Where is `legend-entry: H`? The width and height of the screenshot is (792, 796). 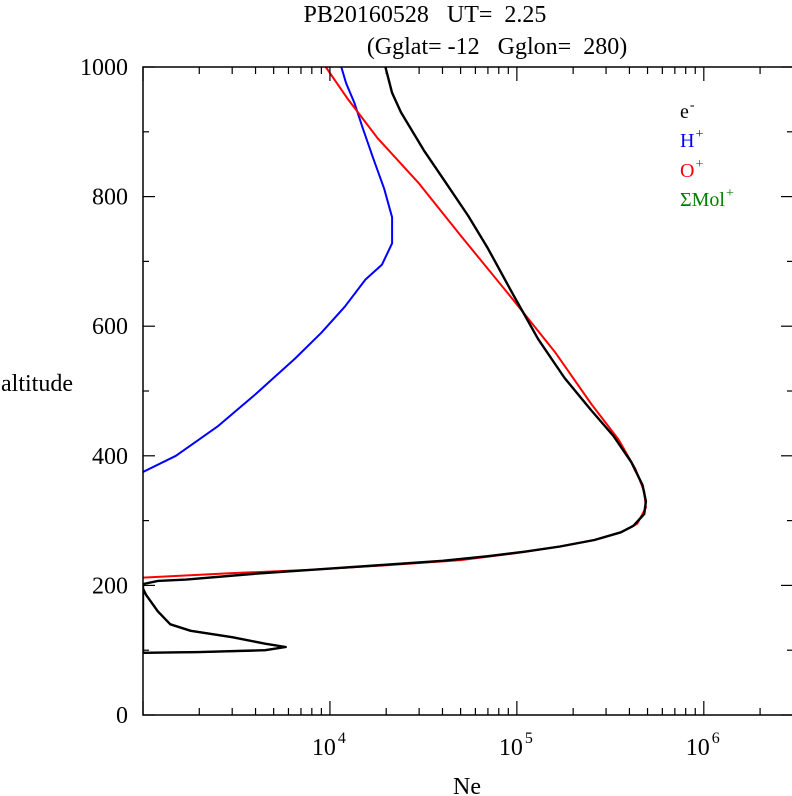 legend-entry: H is located at coordinates (687, 141).